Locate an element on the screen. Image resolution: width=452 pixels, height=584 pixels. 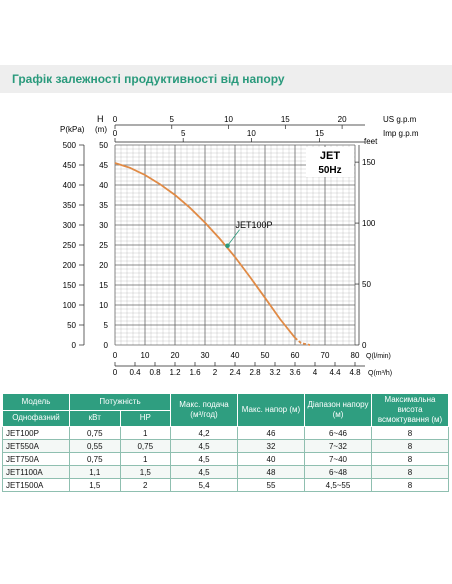
y-m-tick-label: 25 is located at coordinates (103, 245).